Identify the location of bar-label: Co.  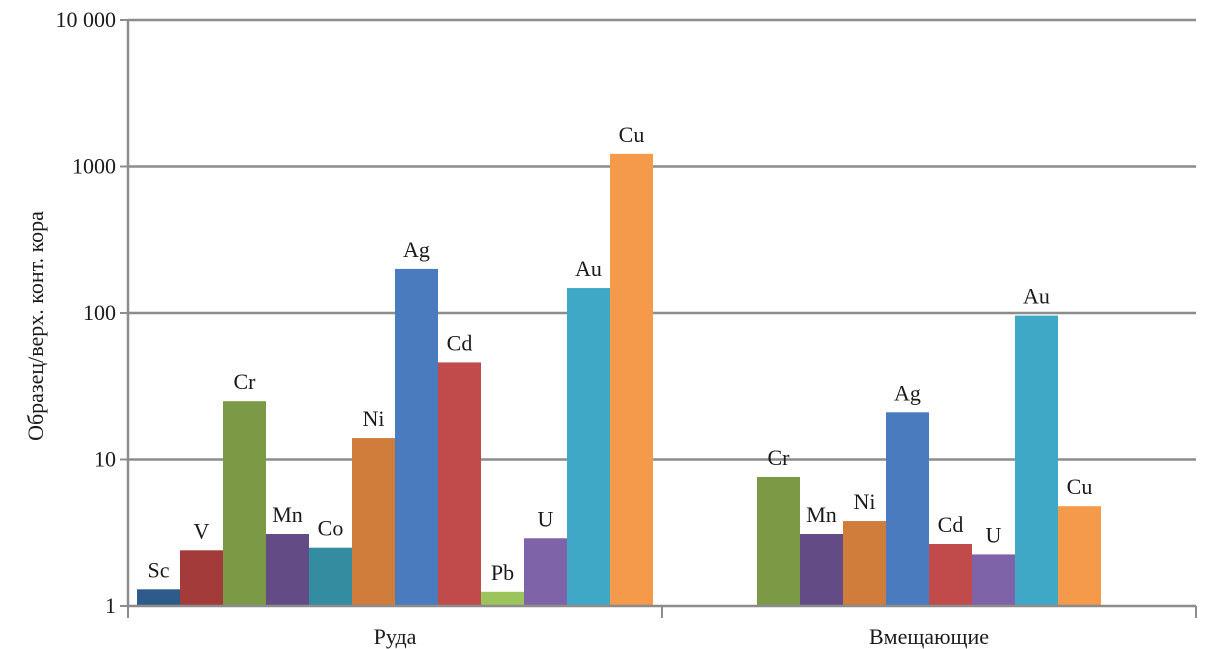
(331, 528).